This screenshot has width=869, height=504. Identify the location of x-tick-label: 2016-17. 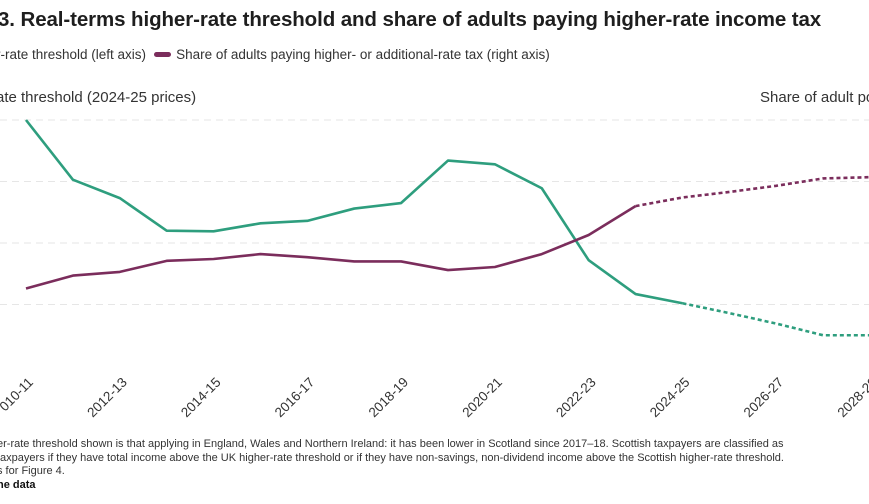
(295, 398).